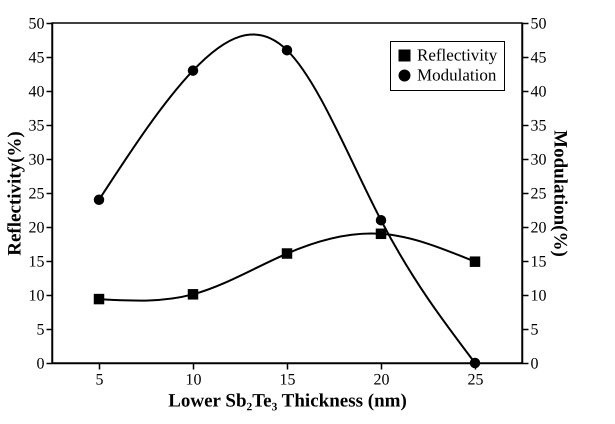  I want to click on x-tick-label: 10, so click(194, 380).